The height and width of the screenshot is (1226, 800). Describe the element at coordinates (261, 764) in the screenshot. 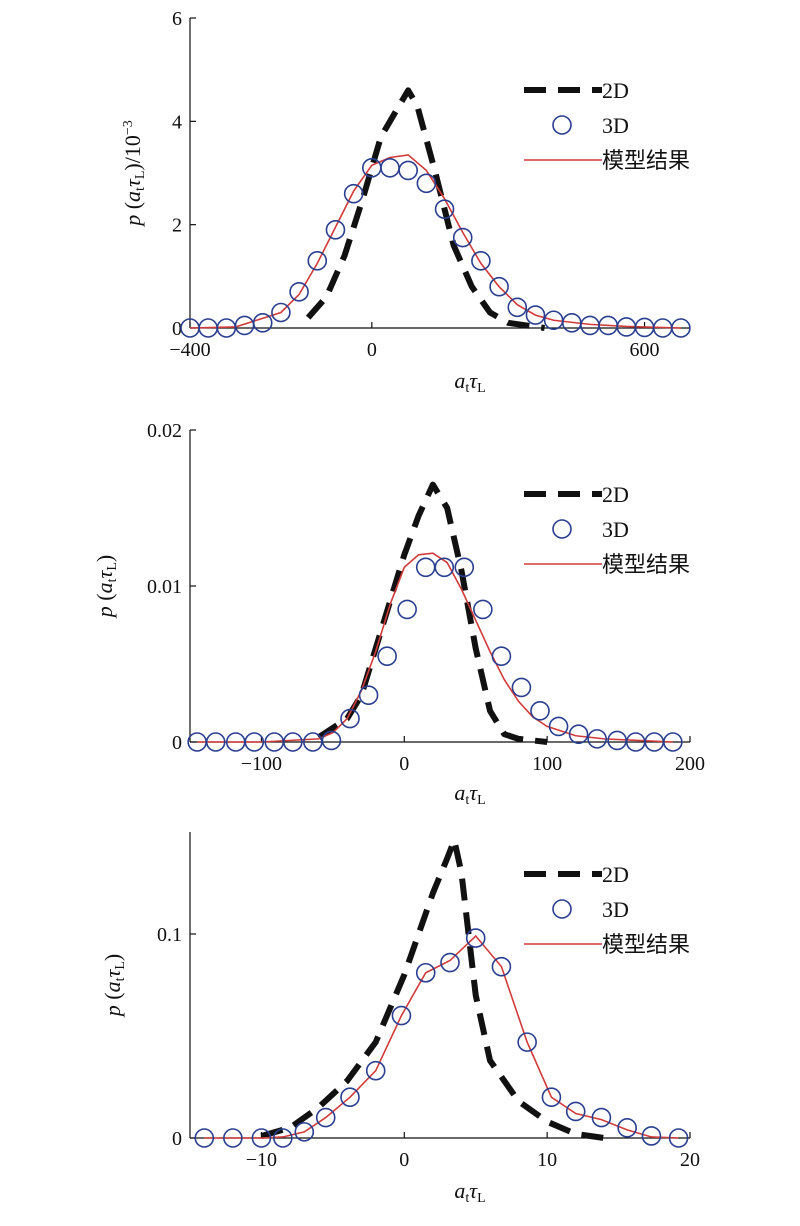

I see `x-tick-label: −100` at that location.